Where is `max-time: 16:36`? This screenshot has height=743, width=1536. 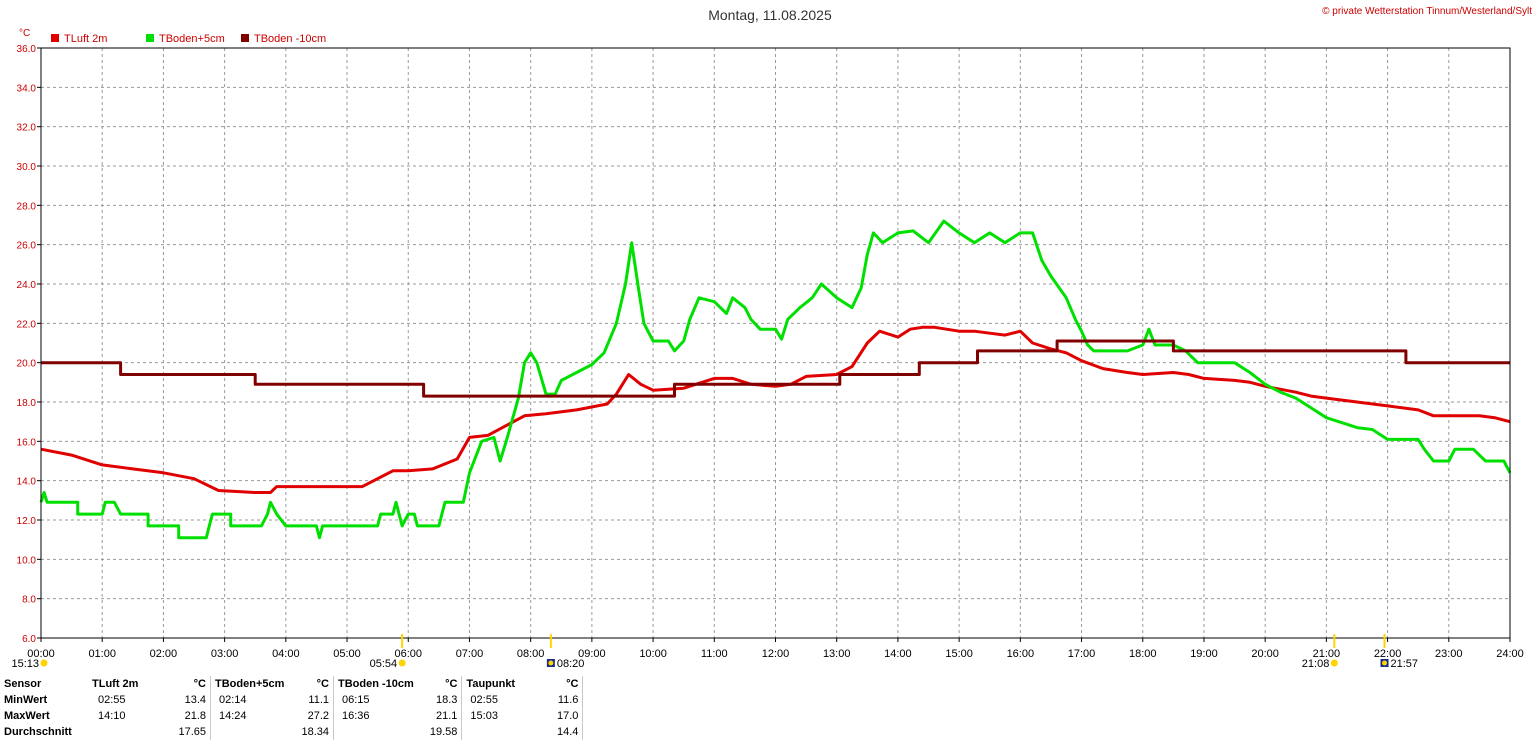 max-time: 16:36 is located at coordinates (356, 716).